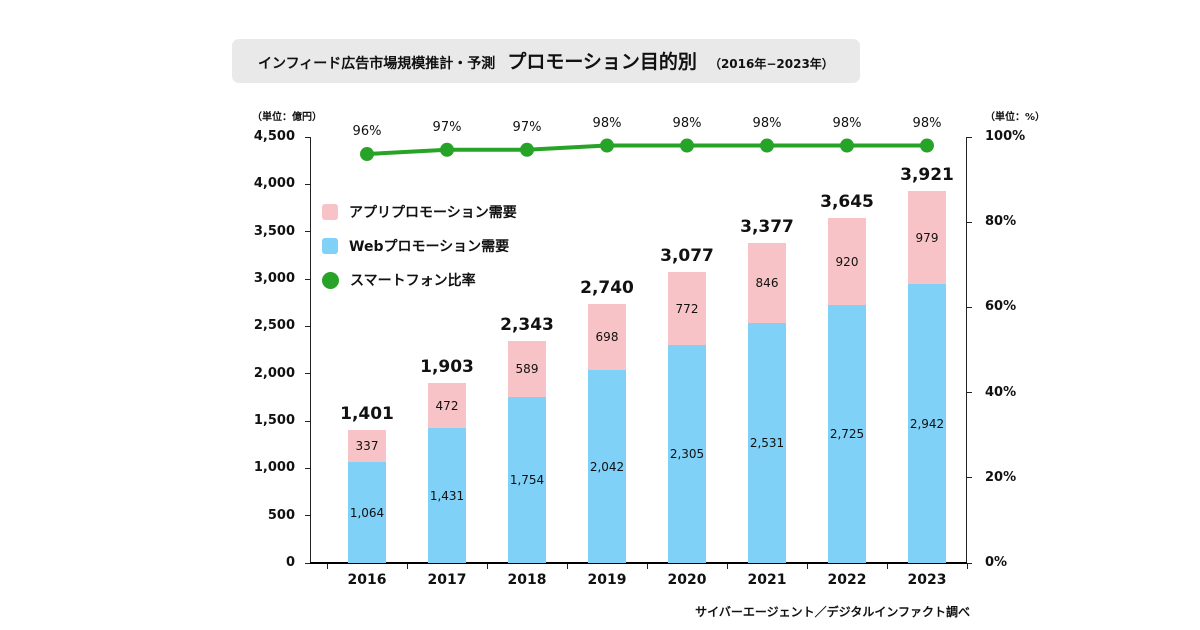 The width and height of the screenshot is (1200, 630). What do you see at coordinates (927, 580) in the screenshot?
I see `x-axis-label: 2023` at bounding box center [927, 580].